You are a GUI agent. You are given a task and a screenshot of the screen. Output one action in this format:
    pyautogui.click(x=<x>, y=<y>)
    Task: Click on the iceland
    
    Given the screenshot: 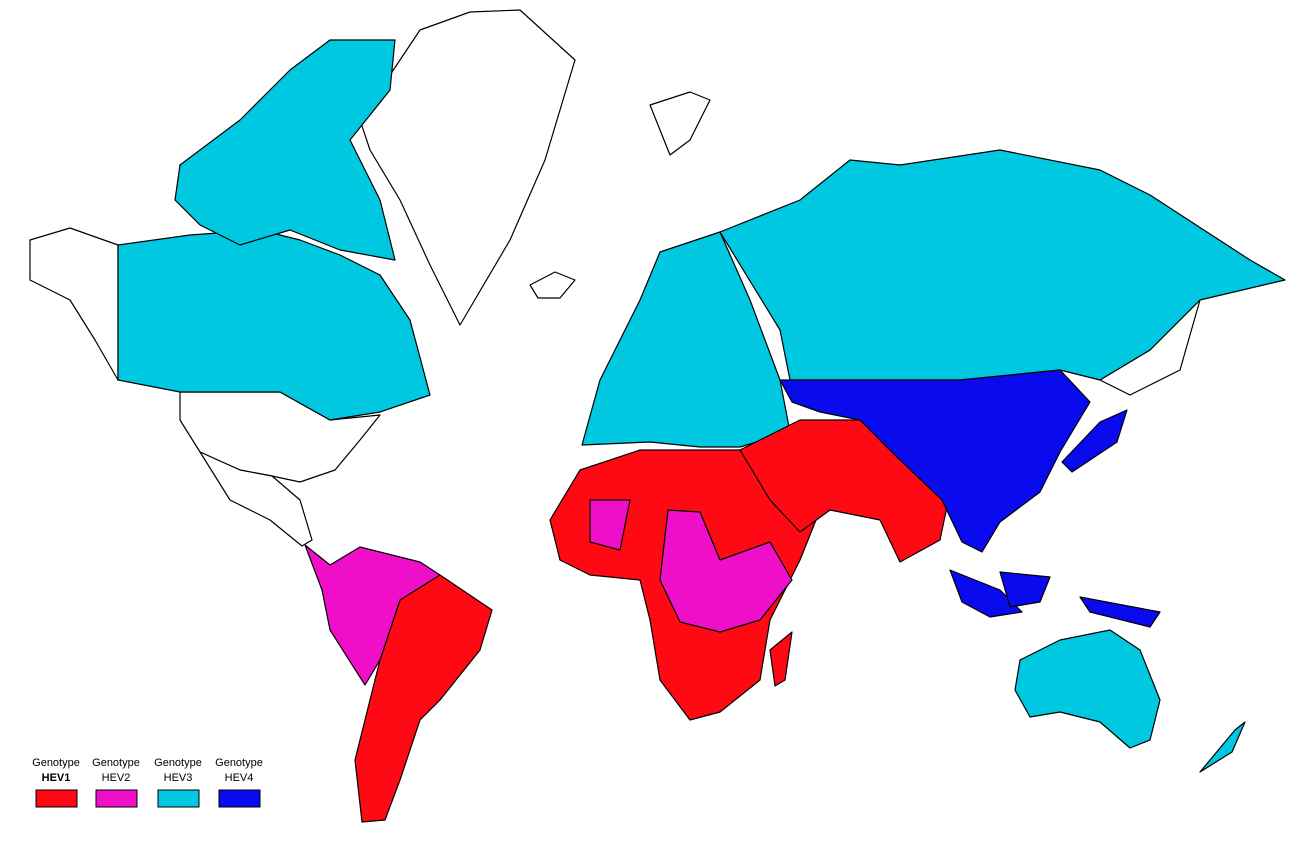 What is the action you would take?
    pyautogui.click(x=552, y=285)
    